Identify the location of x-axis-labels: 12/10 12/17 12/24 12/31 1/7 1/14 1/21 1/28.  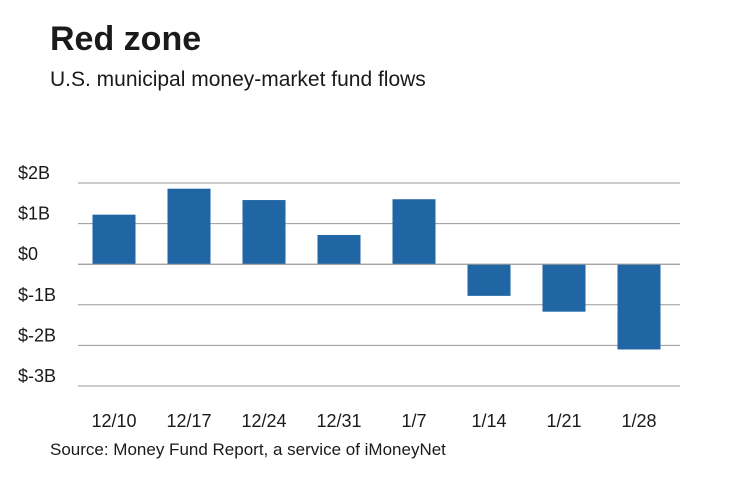
(373, 421).